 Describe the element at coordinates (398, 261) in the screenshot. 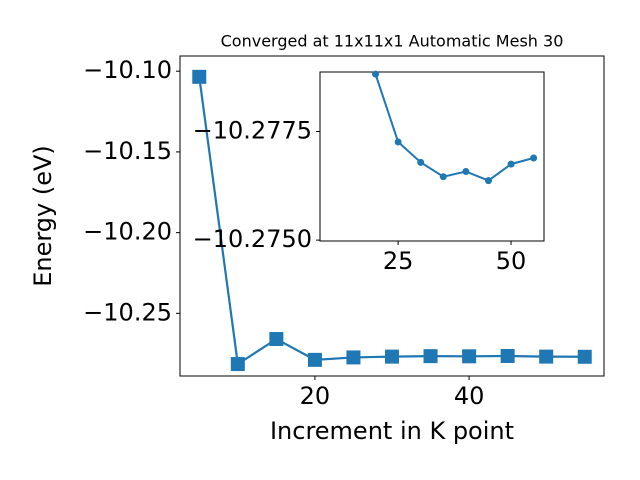

I see `x-tick-label: 25` at that location.